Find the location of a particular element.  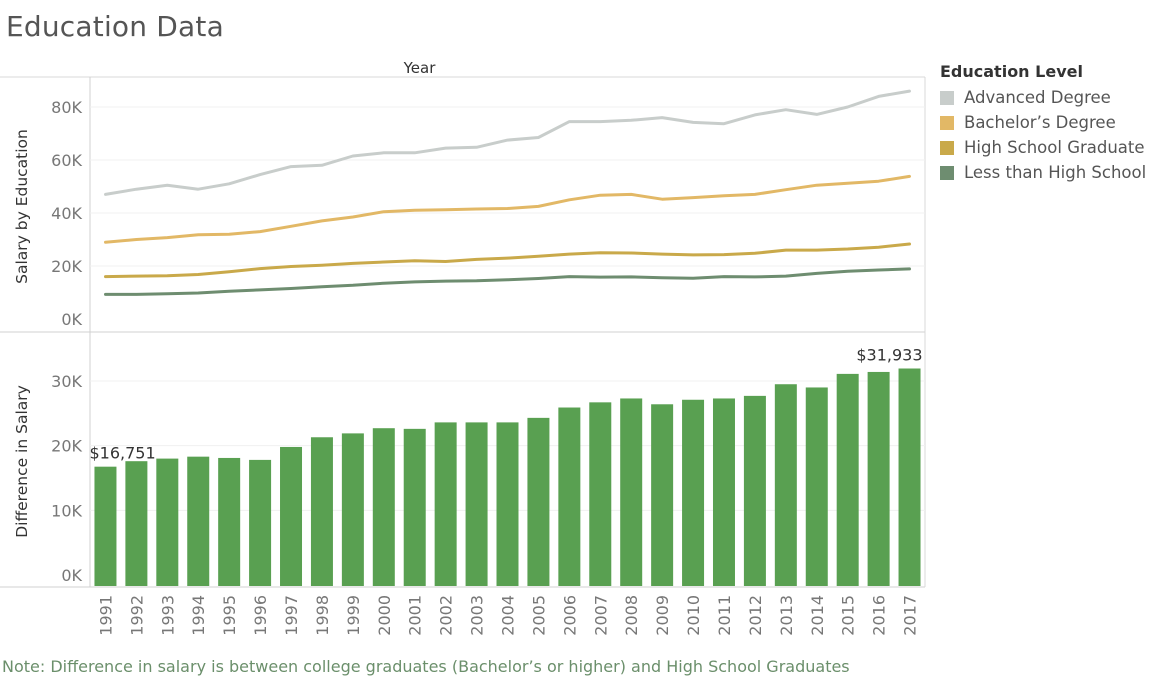

x-tick-label: 2013 is located at coordinates (786, 615).